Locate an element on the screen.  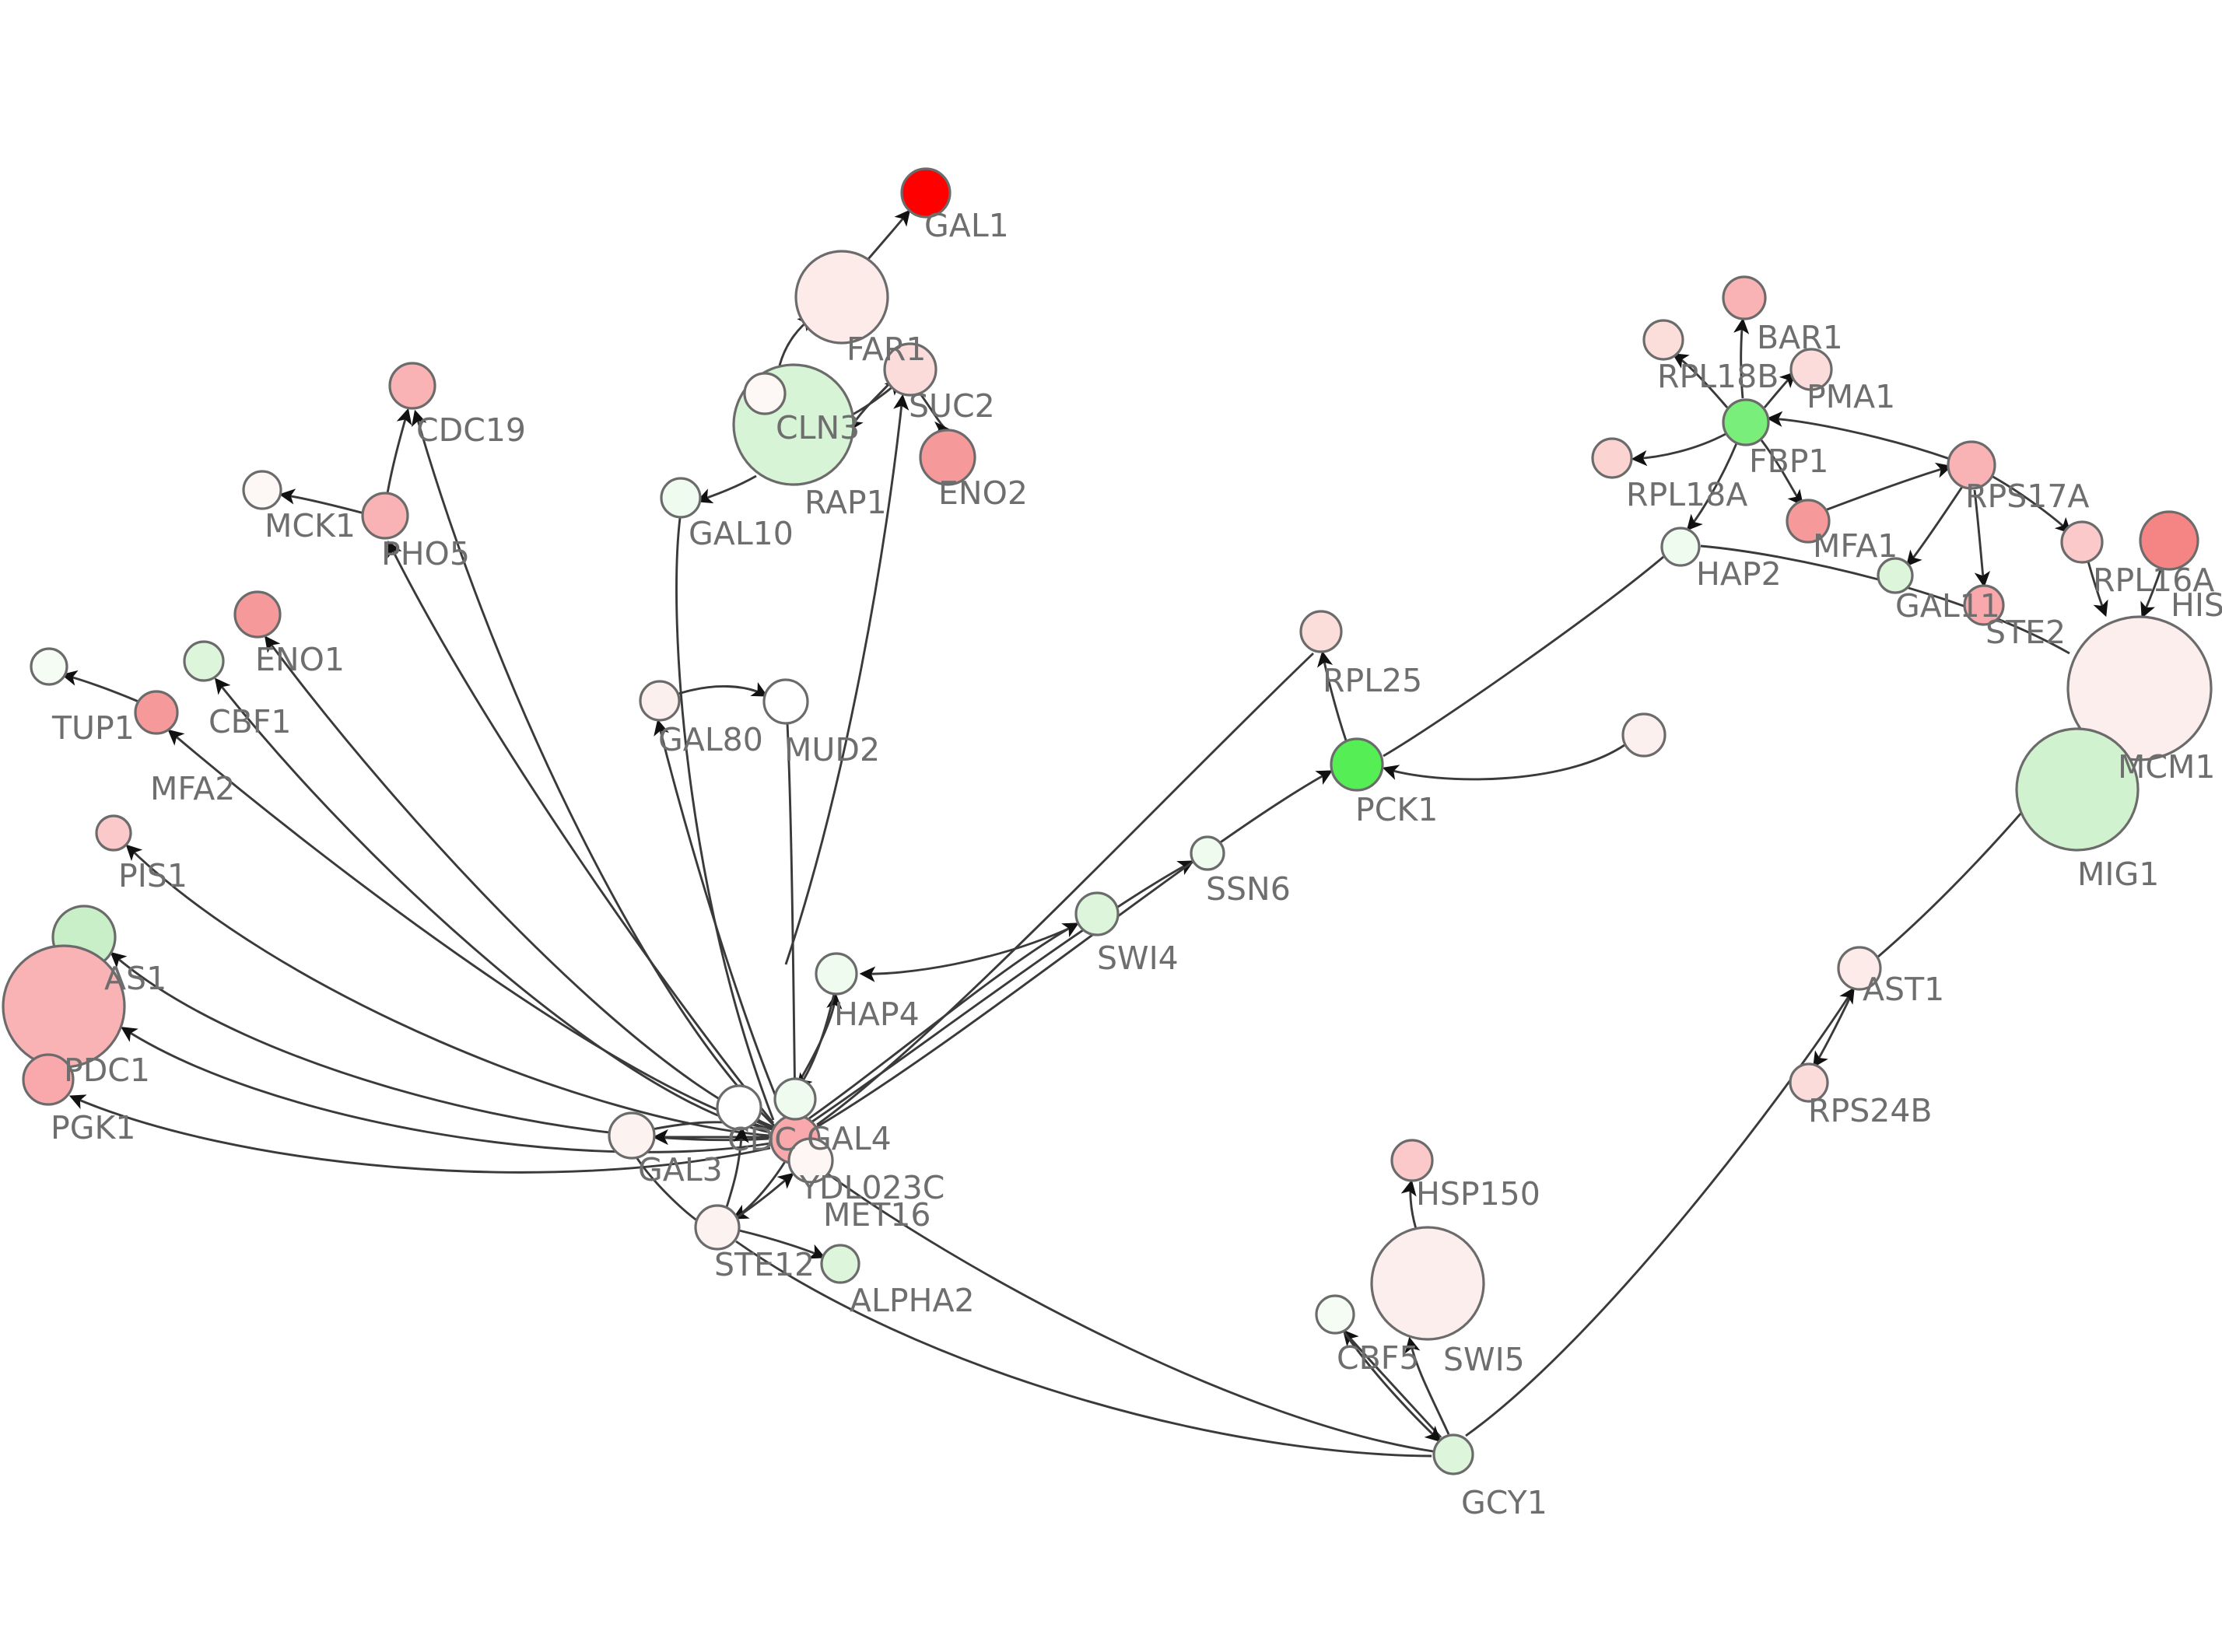
edge-unnamed1-to-pck1 is located at coordinates (1503, 762).